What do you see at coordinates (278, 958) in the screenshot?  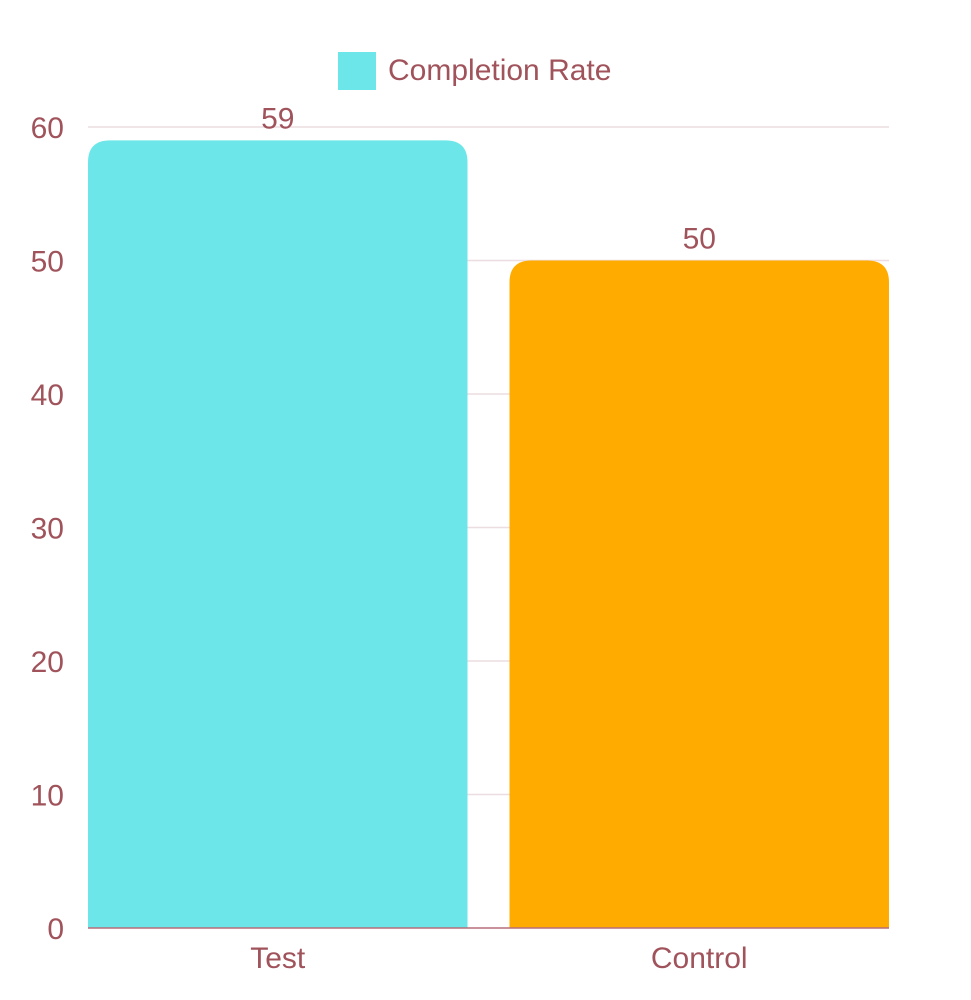 I see `x-tick-label-test: Test` at bounding box center [278, 958].